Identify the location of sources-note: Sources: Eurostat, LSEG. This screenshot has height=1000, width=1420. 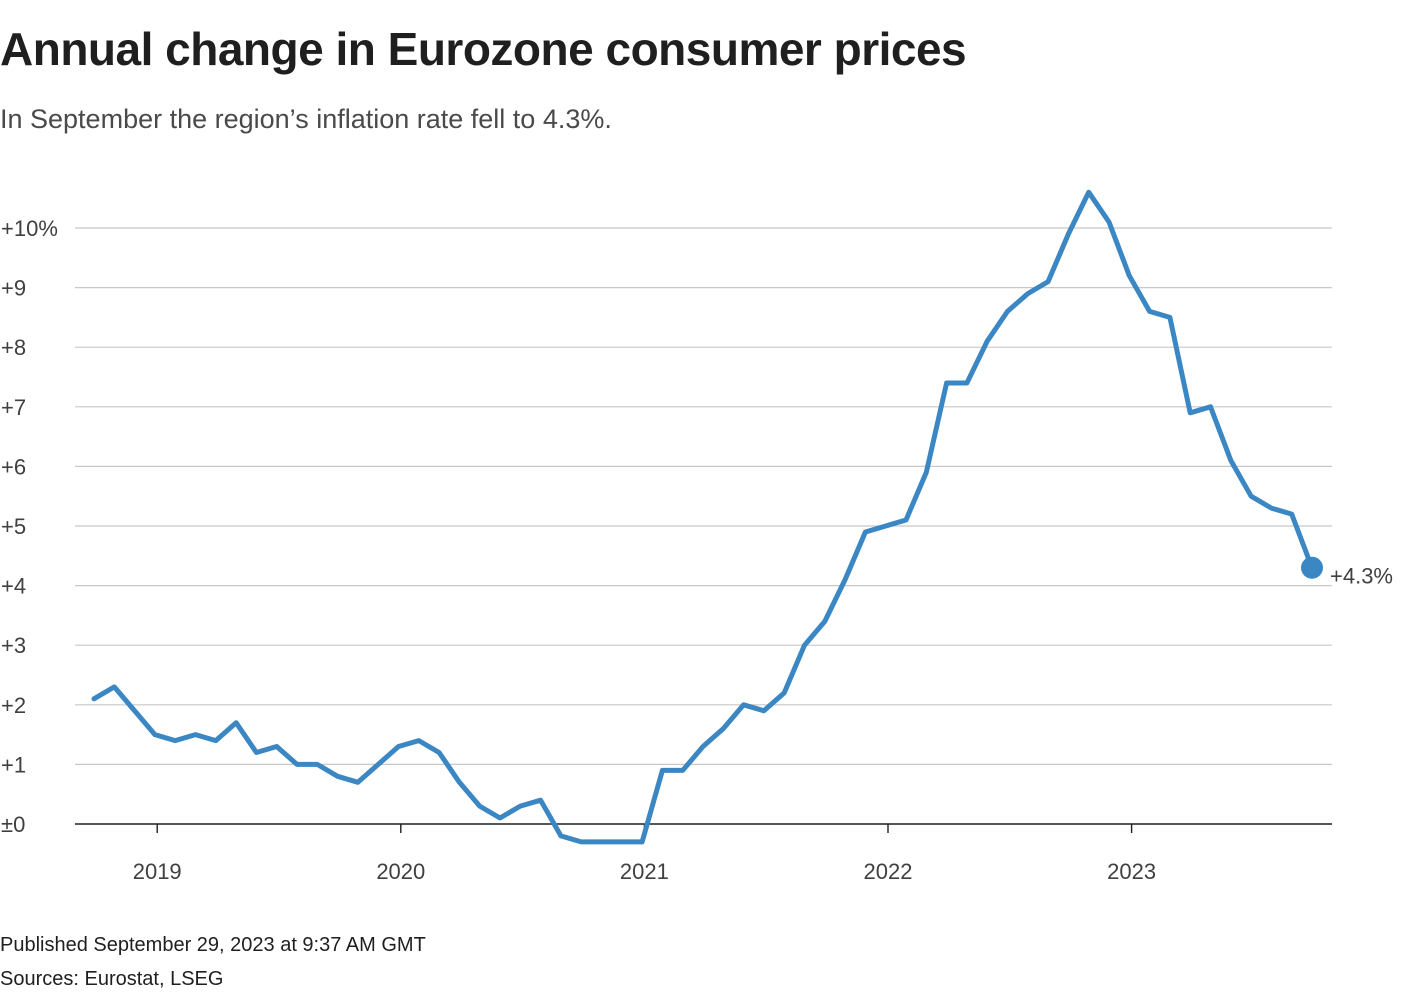
(112, 979).